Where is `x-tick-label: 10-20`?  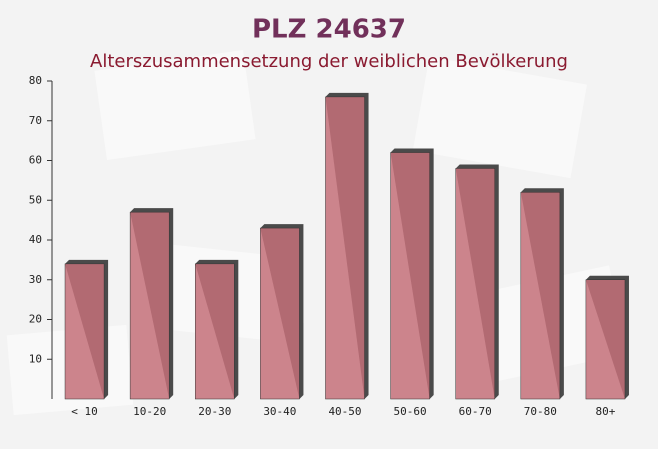
x-tick-label: 10-20 is located at coordinates (149, 411).